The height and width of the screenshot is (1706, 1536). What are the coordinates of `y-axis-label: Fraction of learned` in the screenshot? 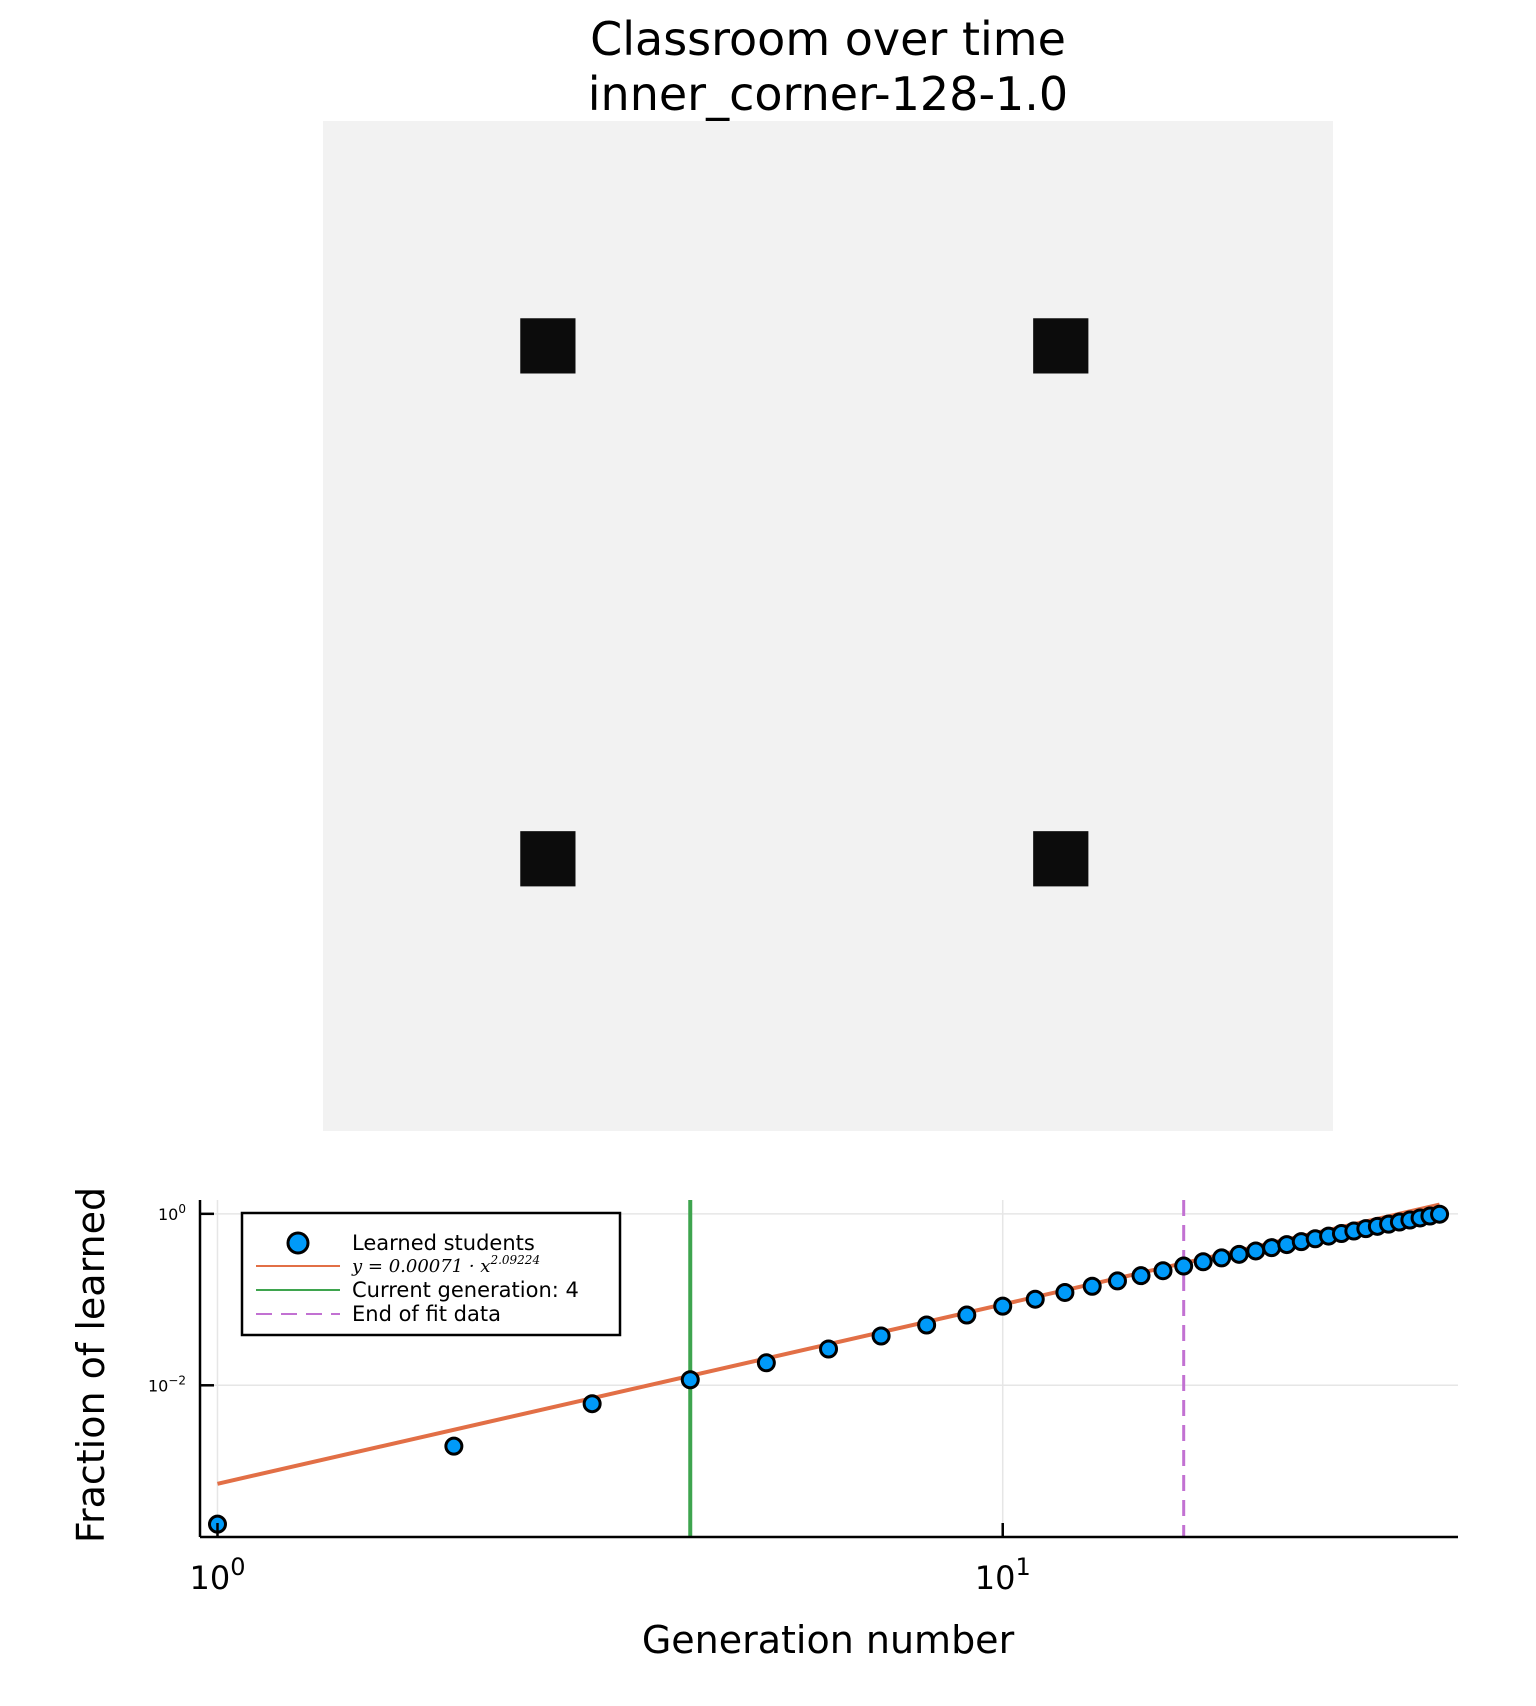 It's located at (91, 1365).